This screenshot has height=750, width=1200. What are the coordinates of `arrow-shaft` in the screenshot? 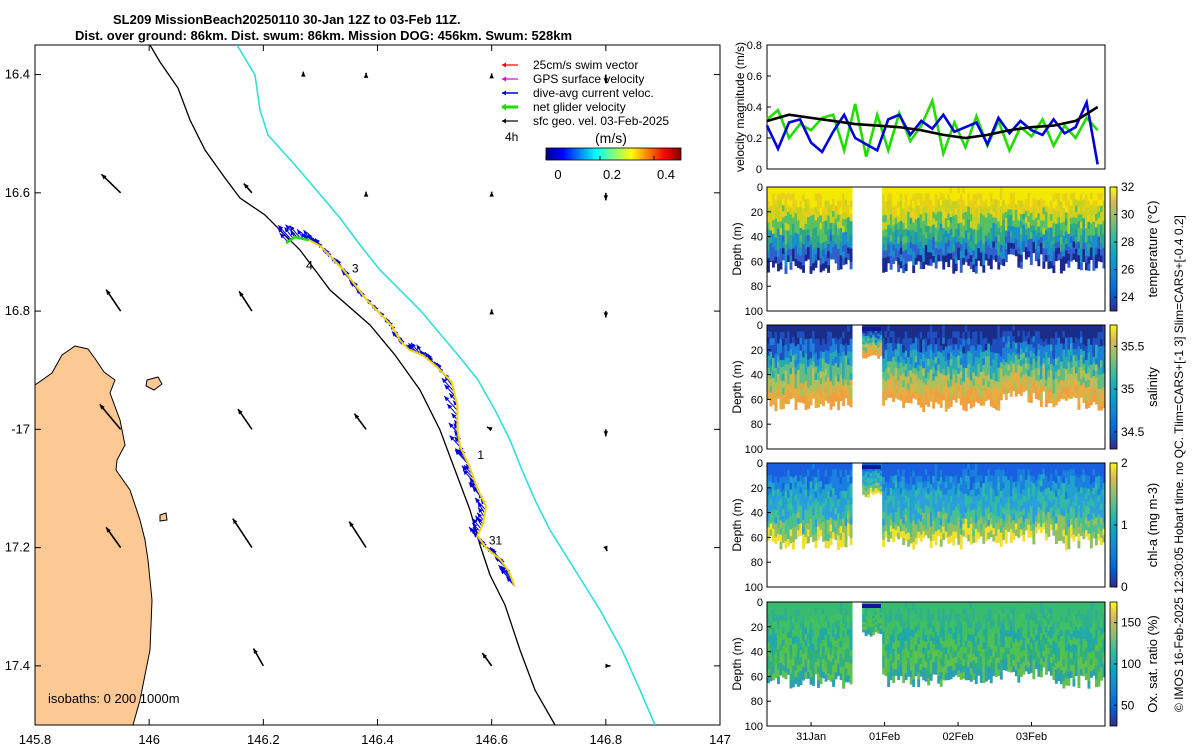 It's located at (110, 416).